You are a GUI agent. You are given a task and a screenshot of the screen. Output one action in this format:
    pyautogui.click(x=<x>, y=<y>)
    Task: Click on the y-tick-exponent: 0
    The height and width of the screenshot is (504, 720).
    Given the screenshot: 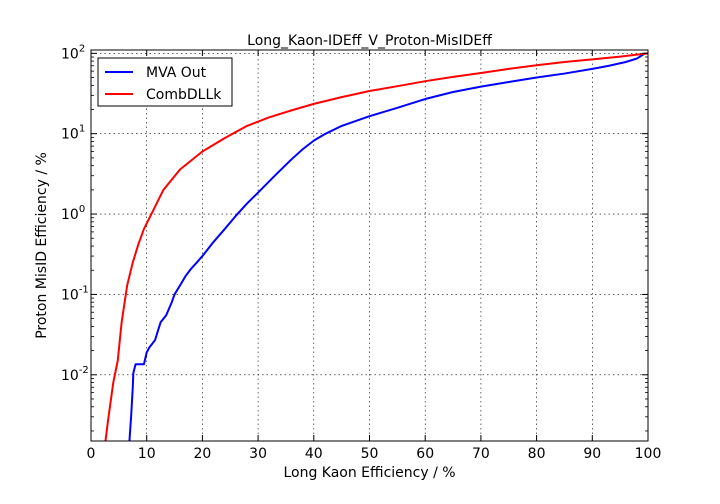 What is the action you would take?
    pyautogui.click(x=82, y=209)
    